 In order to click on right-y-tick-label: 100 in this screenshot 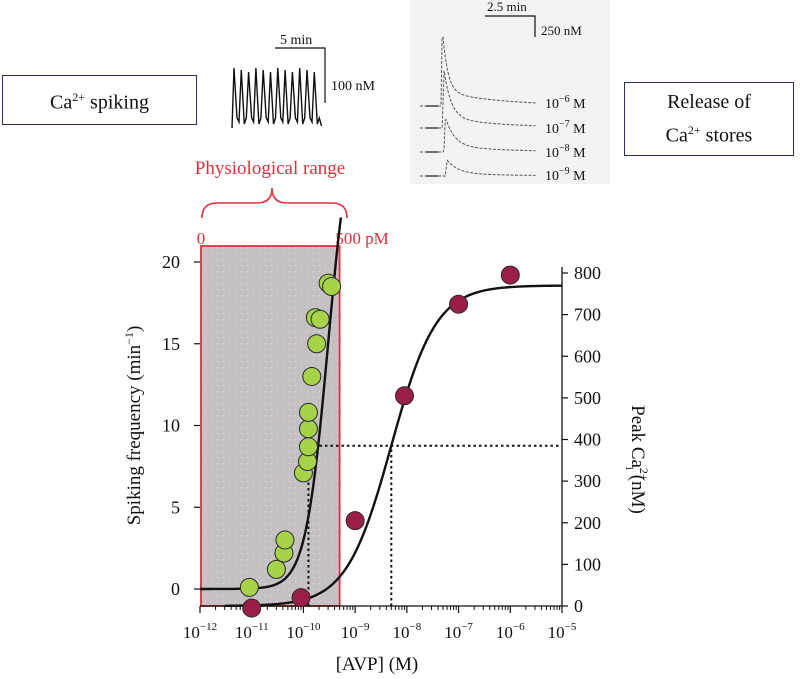, I will do `click(587, 564)`.